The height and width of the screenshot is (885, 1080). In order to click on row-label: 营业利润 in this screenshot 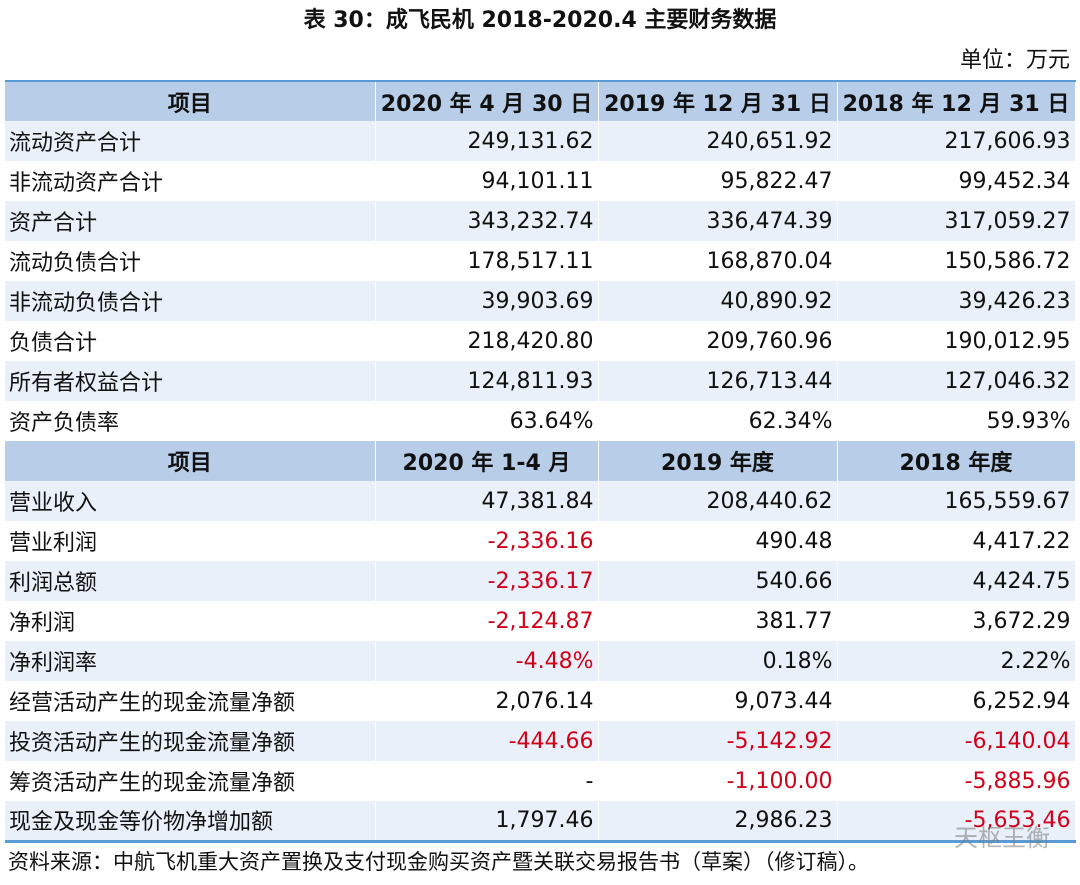, I will do `click(190, 541)`.